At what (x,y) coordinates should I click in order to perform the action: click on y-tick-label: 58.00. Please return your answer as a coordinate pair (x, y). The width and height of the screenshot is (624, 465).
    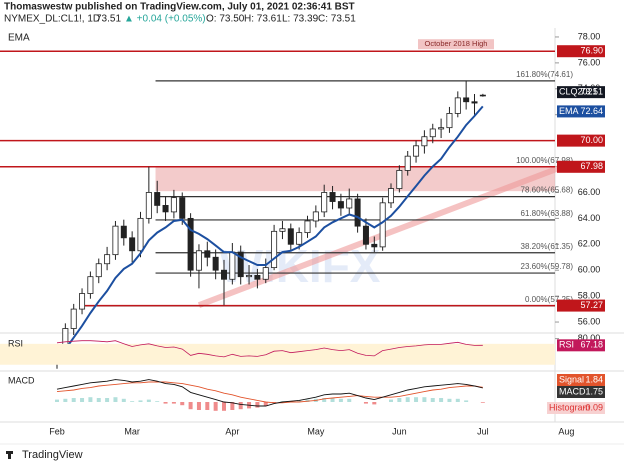
    Looking at the image, I should click on (589, 296).